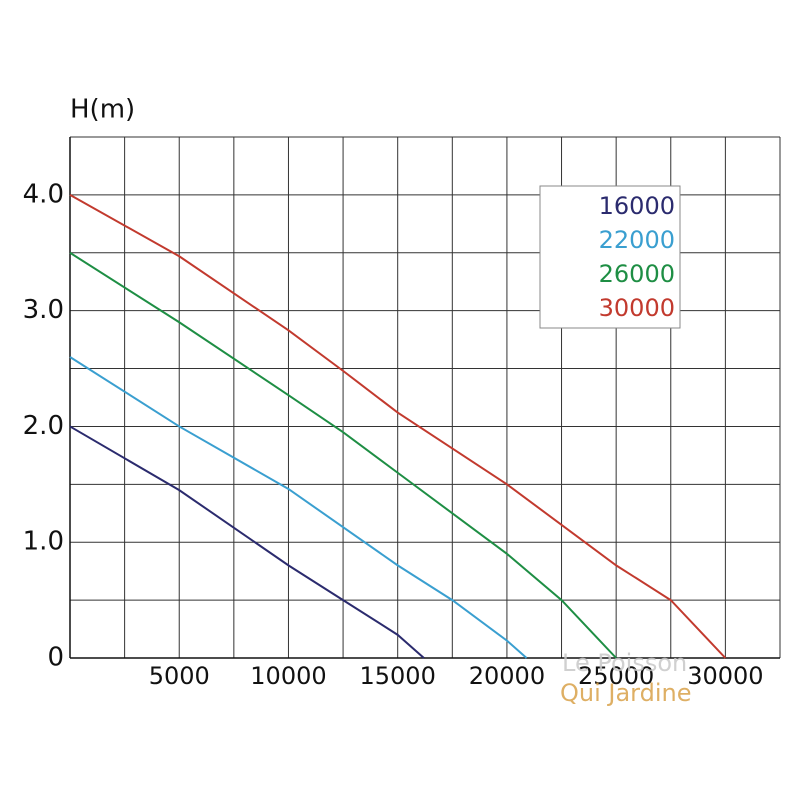 This screenshot has width=800, height=800. What do you see at coordinates (610, 257) in the screenshot?
I see `legend-box` at bounding box center [610, 257].